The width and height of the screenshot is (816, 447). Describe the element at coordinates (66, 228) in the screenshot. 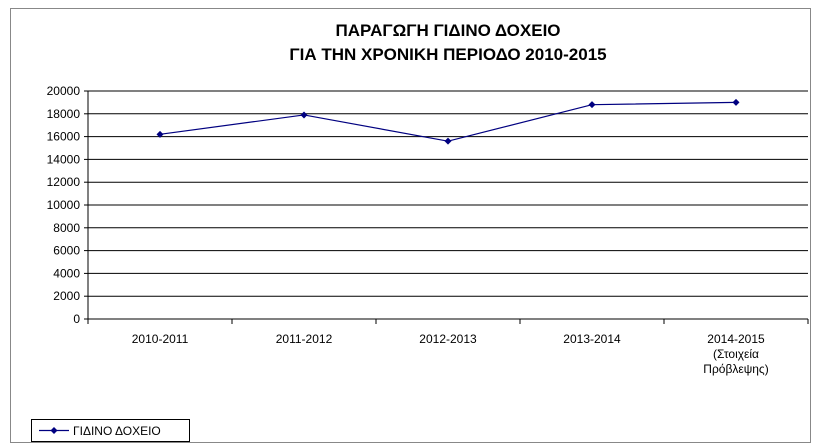

I see `y-tick-label: 8000` at that location.